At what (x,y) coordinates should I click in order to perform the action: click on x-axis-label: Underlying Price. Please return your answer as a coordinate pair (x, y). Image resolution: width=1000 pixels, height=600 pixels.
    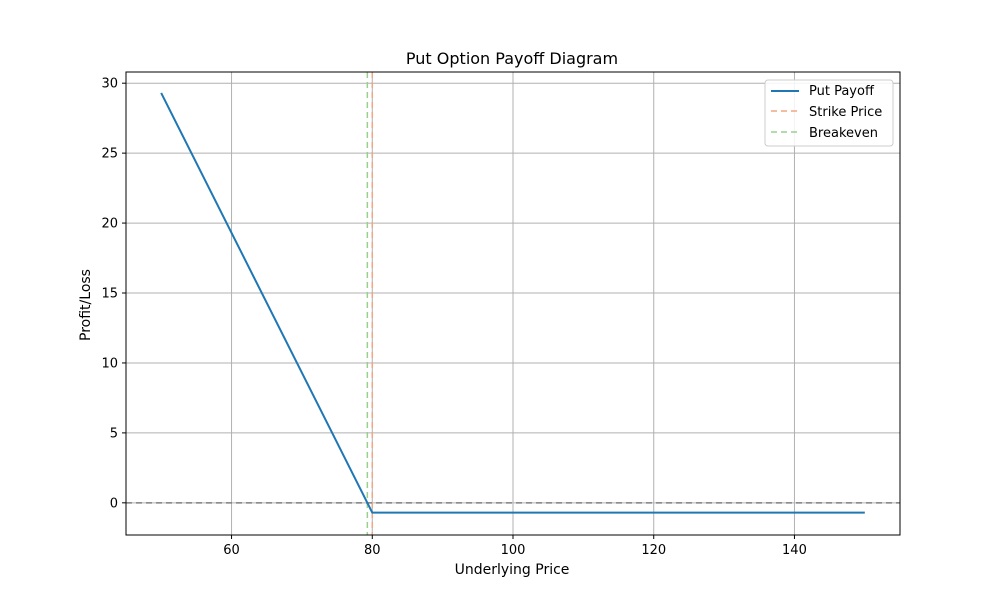
    Looking at the image, I should click on (512, 570).